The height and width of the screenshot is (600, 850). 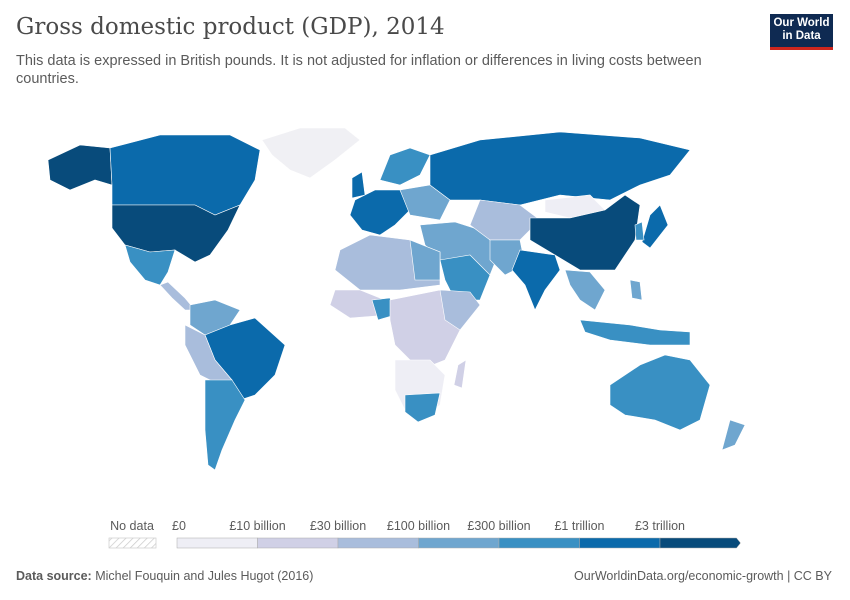 I want to click on legend-tick-label: £30 billion, so click(x=338, y=526).